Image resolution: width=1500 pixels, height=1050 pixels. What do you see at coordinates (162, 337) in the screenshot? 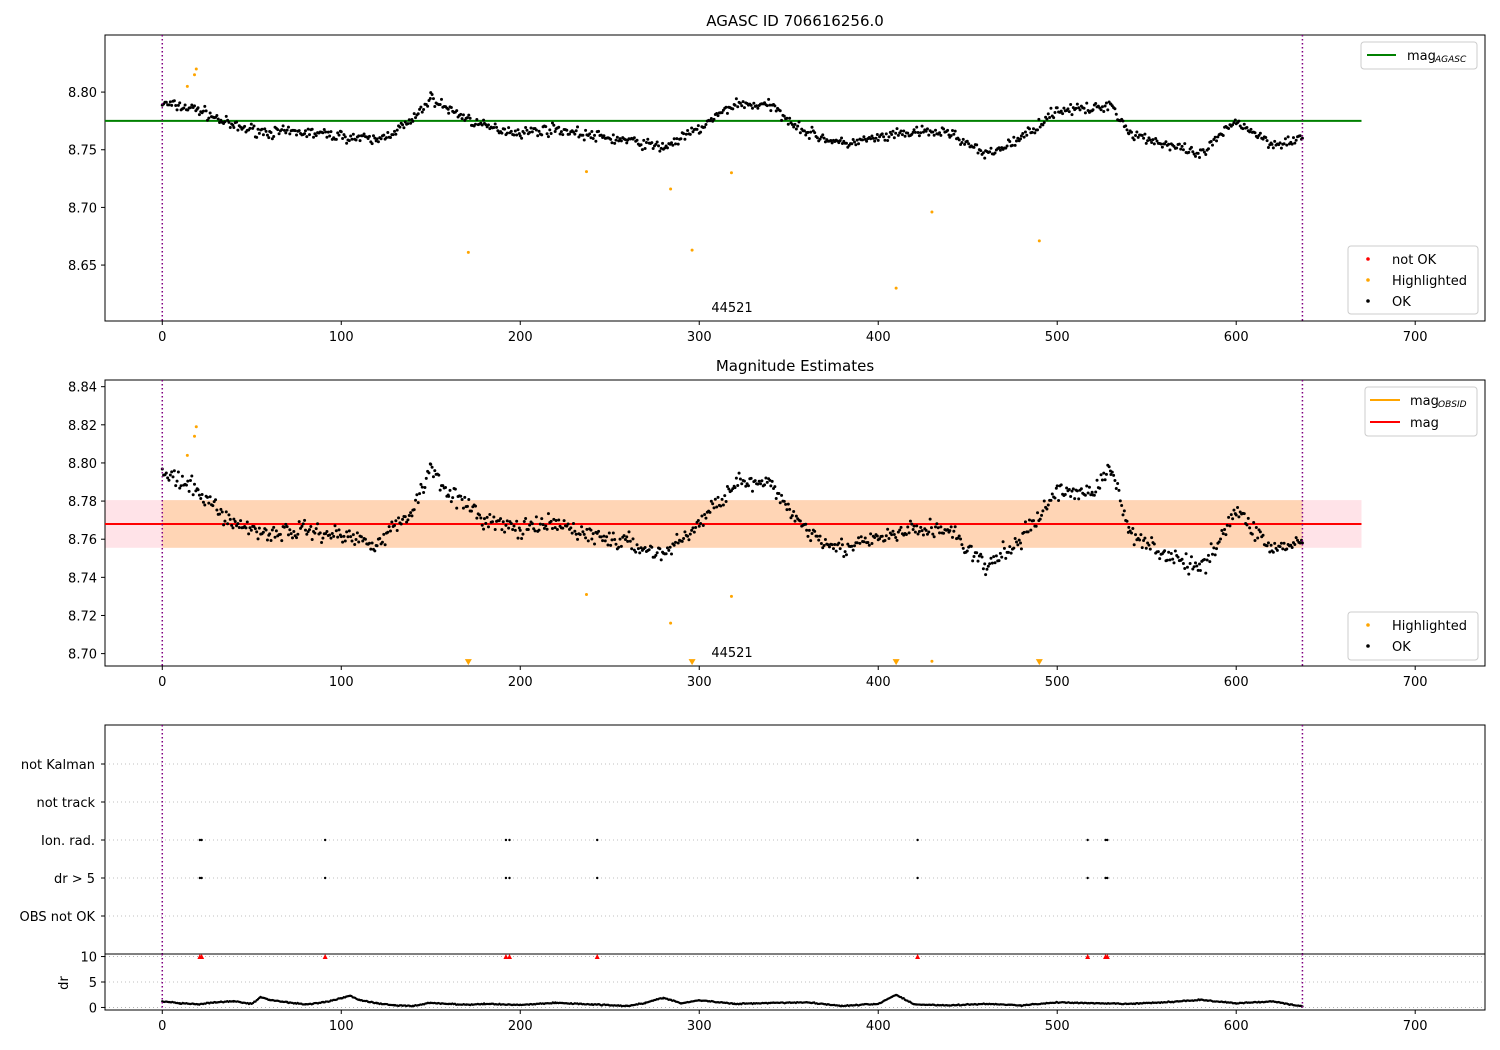
I see `x-tick-label: 0` at bounding box center [162, 337].